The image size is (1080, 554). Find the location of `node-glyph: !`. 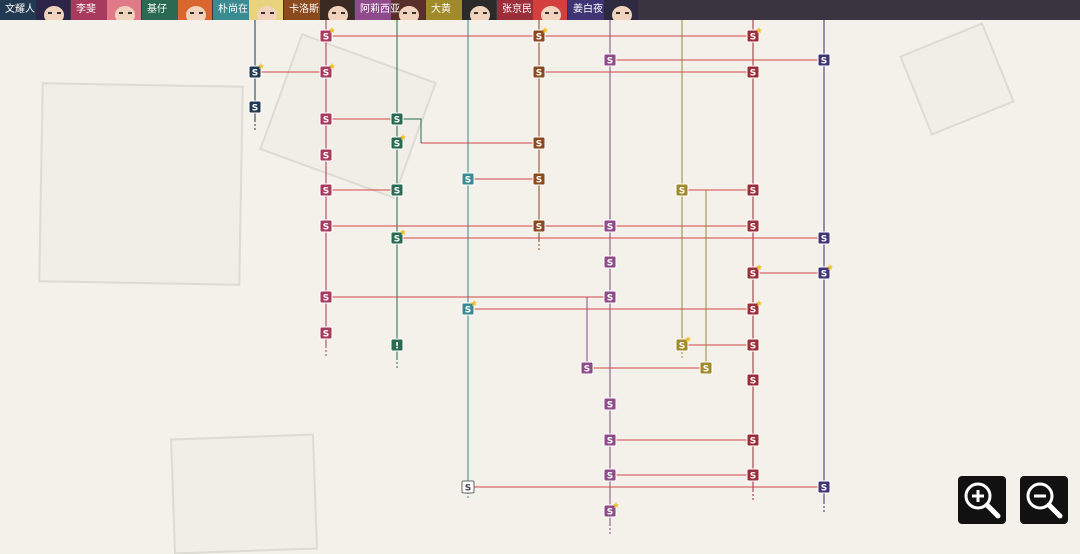

node-glyph: ! is located at coordinates (397, 347).